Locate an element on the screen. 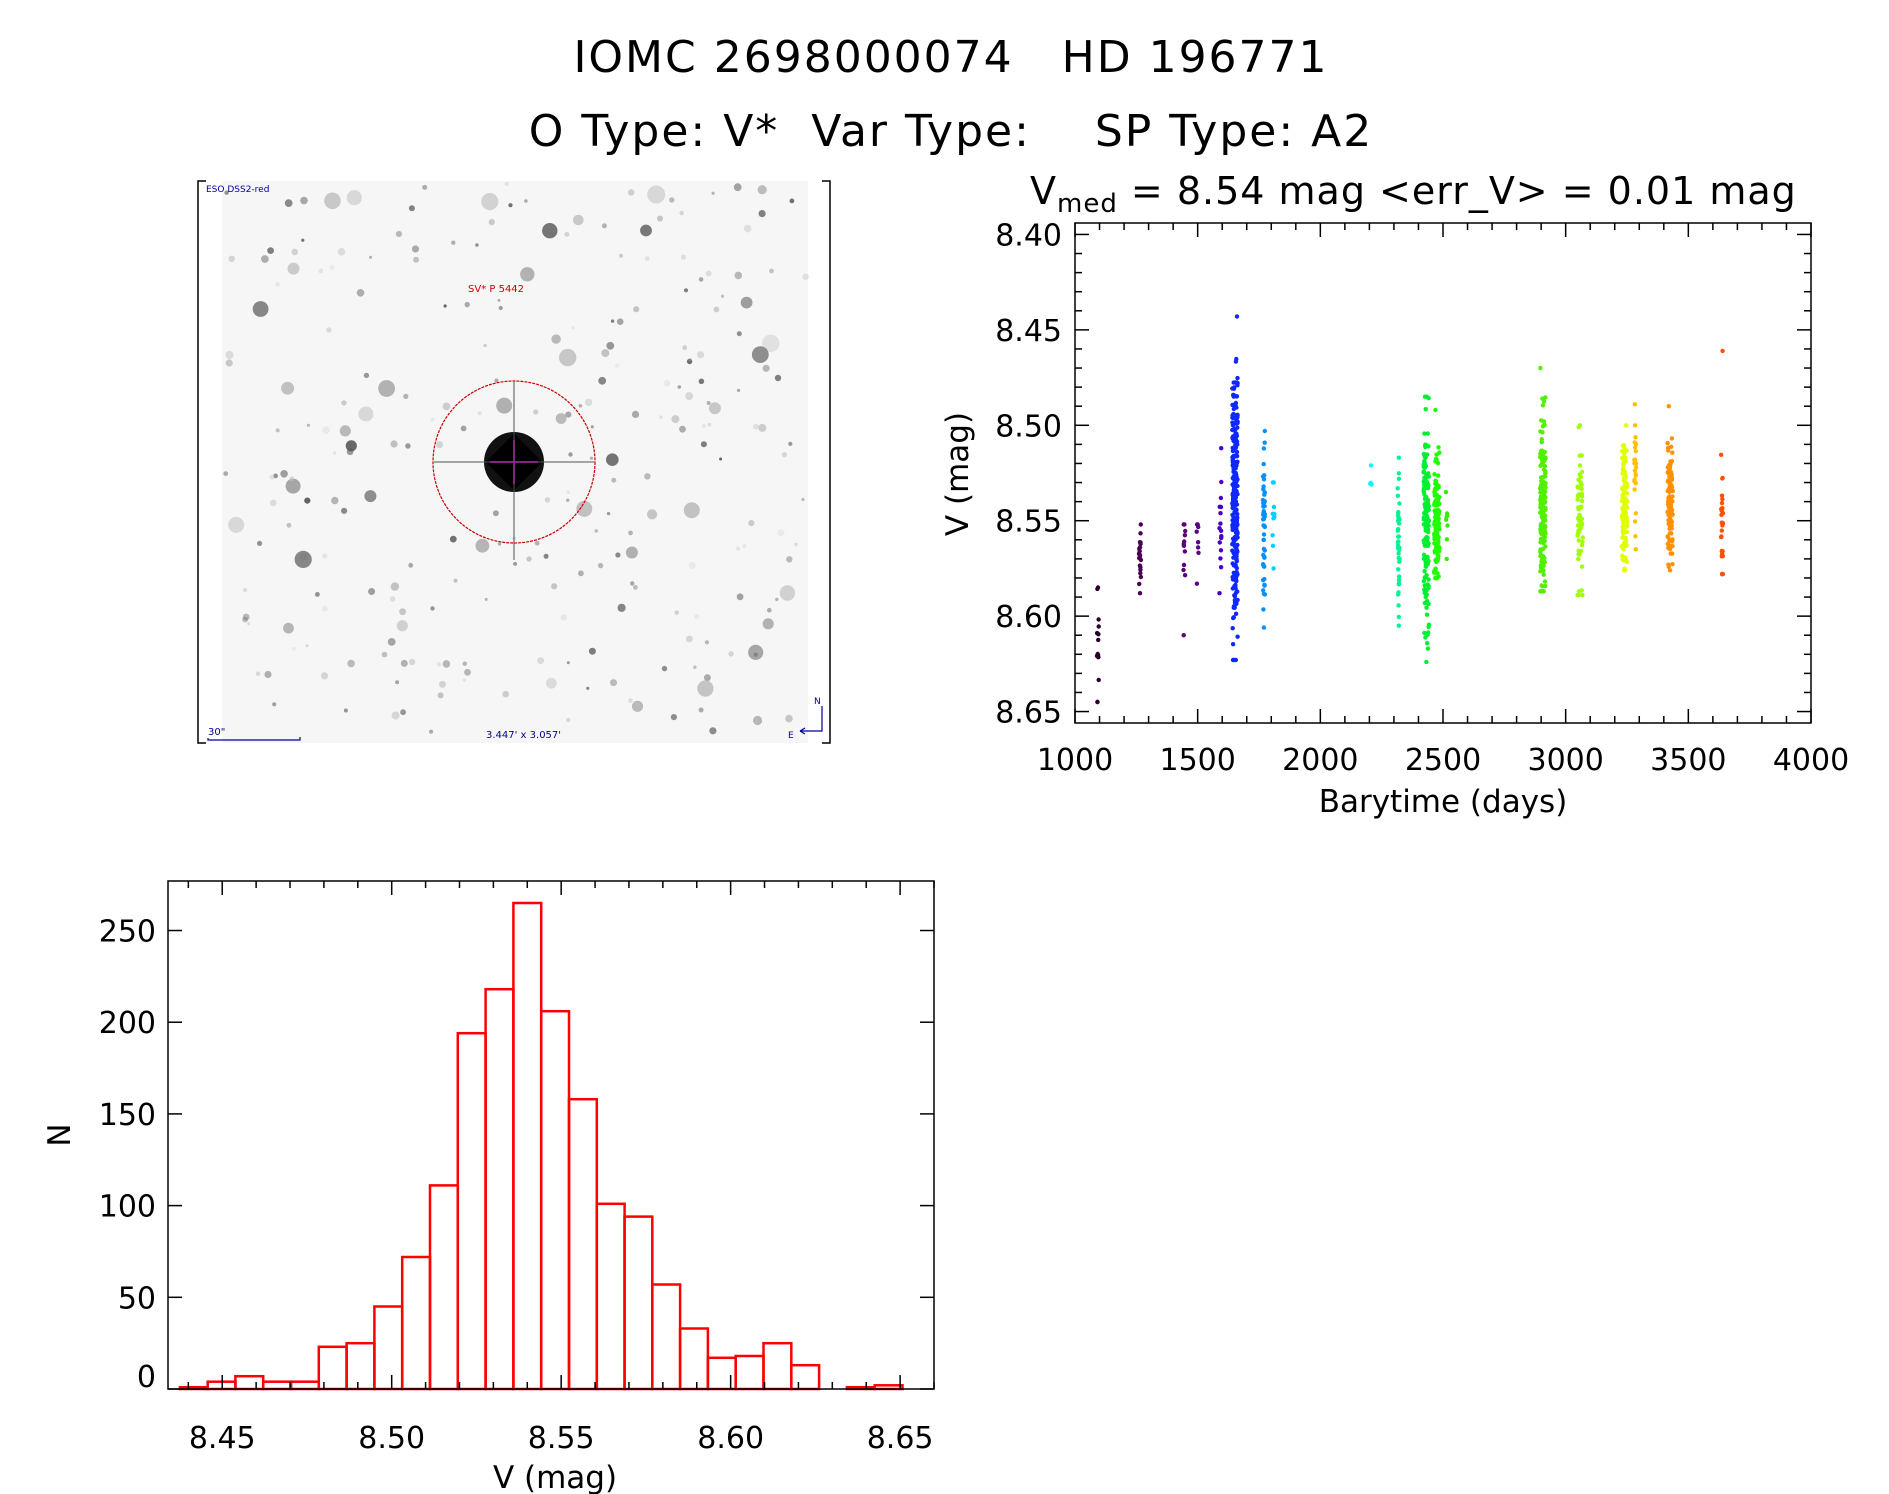 This screenshot has width=1889, height=1494. object-label: SV* P 5442 is located at coordinates (496, 289).